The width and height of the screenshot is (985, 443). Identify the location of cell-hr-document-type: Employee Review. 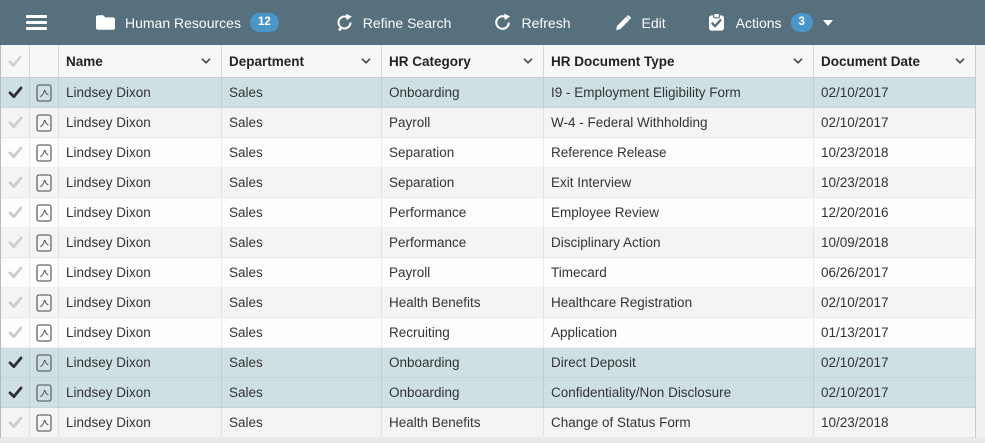
(679, 212).